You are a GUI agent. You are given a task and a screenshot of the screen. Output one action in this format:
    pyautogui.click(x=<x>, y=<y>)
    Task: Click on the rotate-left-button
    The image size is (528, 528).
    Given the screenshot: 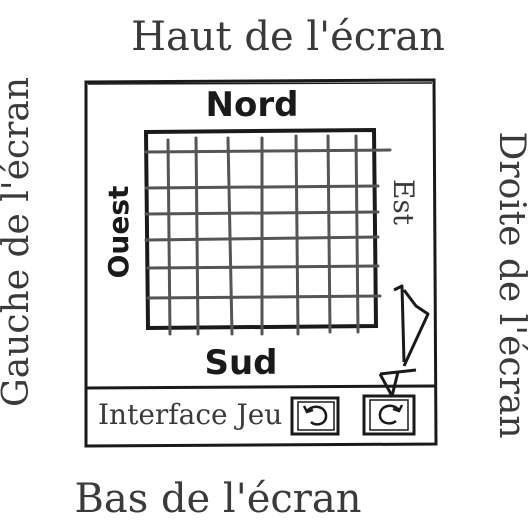 What is the action you would take?
    pyautogui.click(x=315, y=416)
    